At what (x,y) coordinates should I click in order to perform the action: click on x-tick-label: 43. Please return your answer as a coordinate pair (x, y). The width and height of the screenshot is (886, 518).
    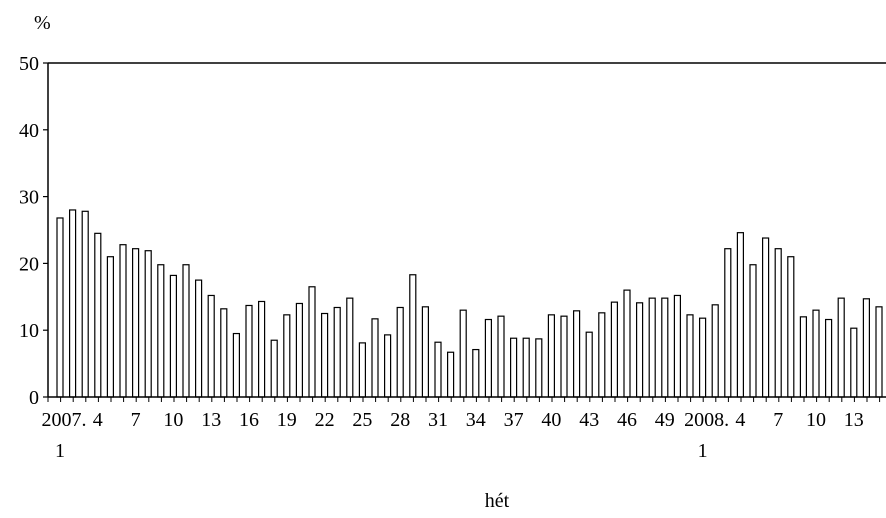
    Looking at the image, I should click on (589, 420).